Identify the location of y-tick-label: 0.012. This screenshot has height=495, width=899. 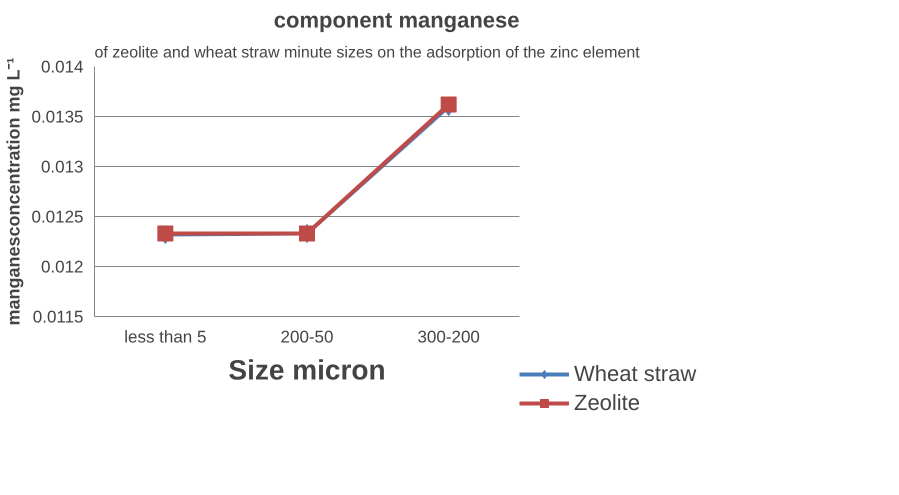
(62, 267).